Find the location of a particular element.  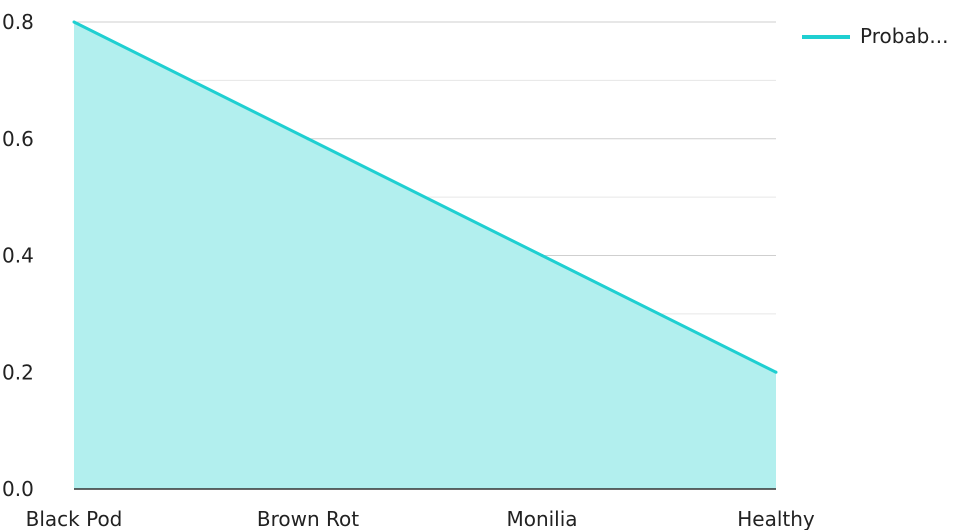

y-tick-label: 0.8 is located at coordinates (18, 22).